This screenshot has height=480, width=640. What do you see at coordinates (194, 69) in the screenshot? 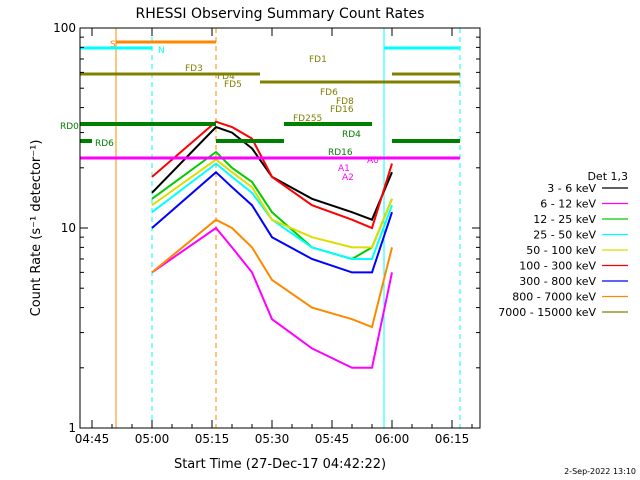
I see `flag-label-2: FD3` at bounding box center [194, 69].